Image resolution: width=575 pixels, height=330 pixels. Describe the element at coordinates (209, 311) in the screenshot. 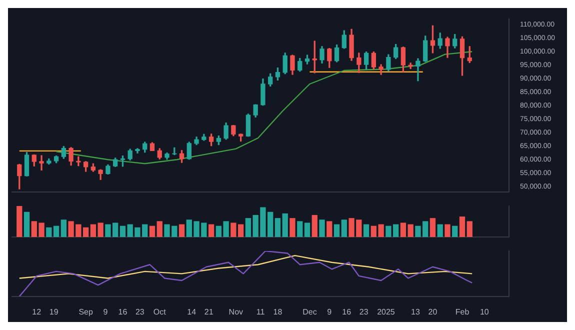

I see `x-tick-label: 21` at that location.